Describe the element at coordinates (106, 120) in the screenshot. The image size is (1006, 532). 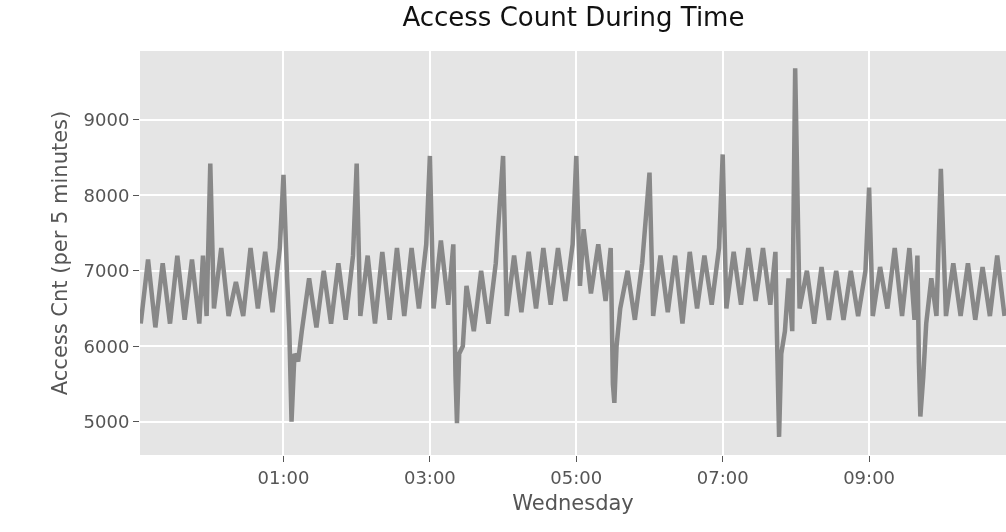
I see `y-tick-label: 9000` at that location.